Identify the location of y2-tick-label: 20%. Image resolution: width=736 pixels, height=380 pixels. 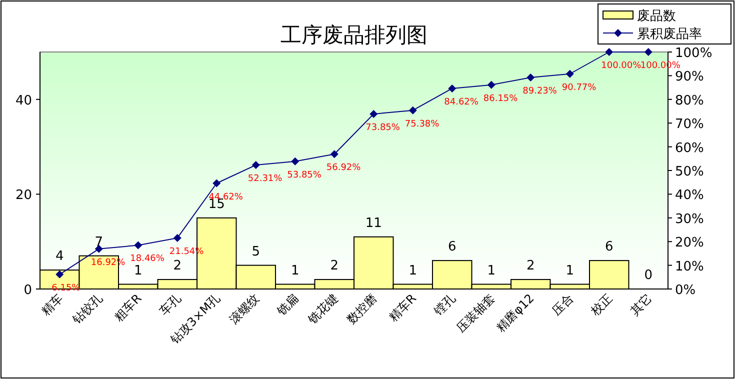
(689, 243).